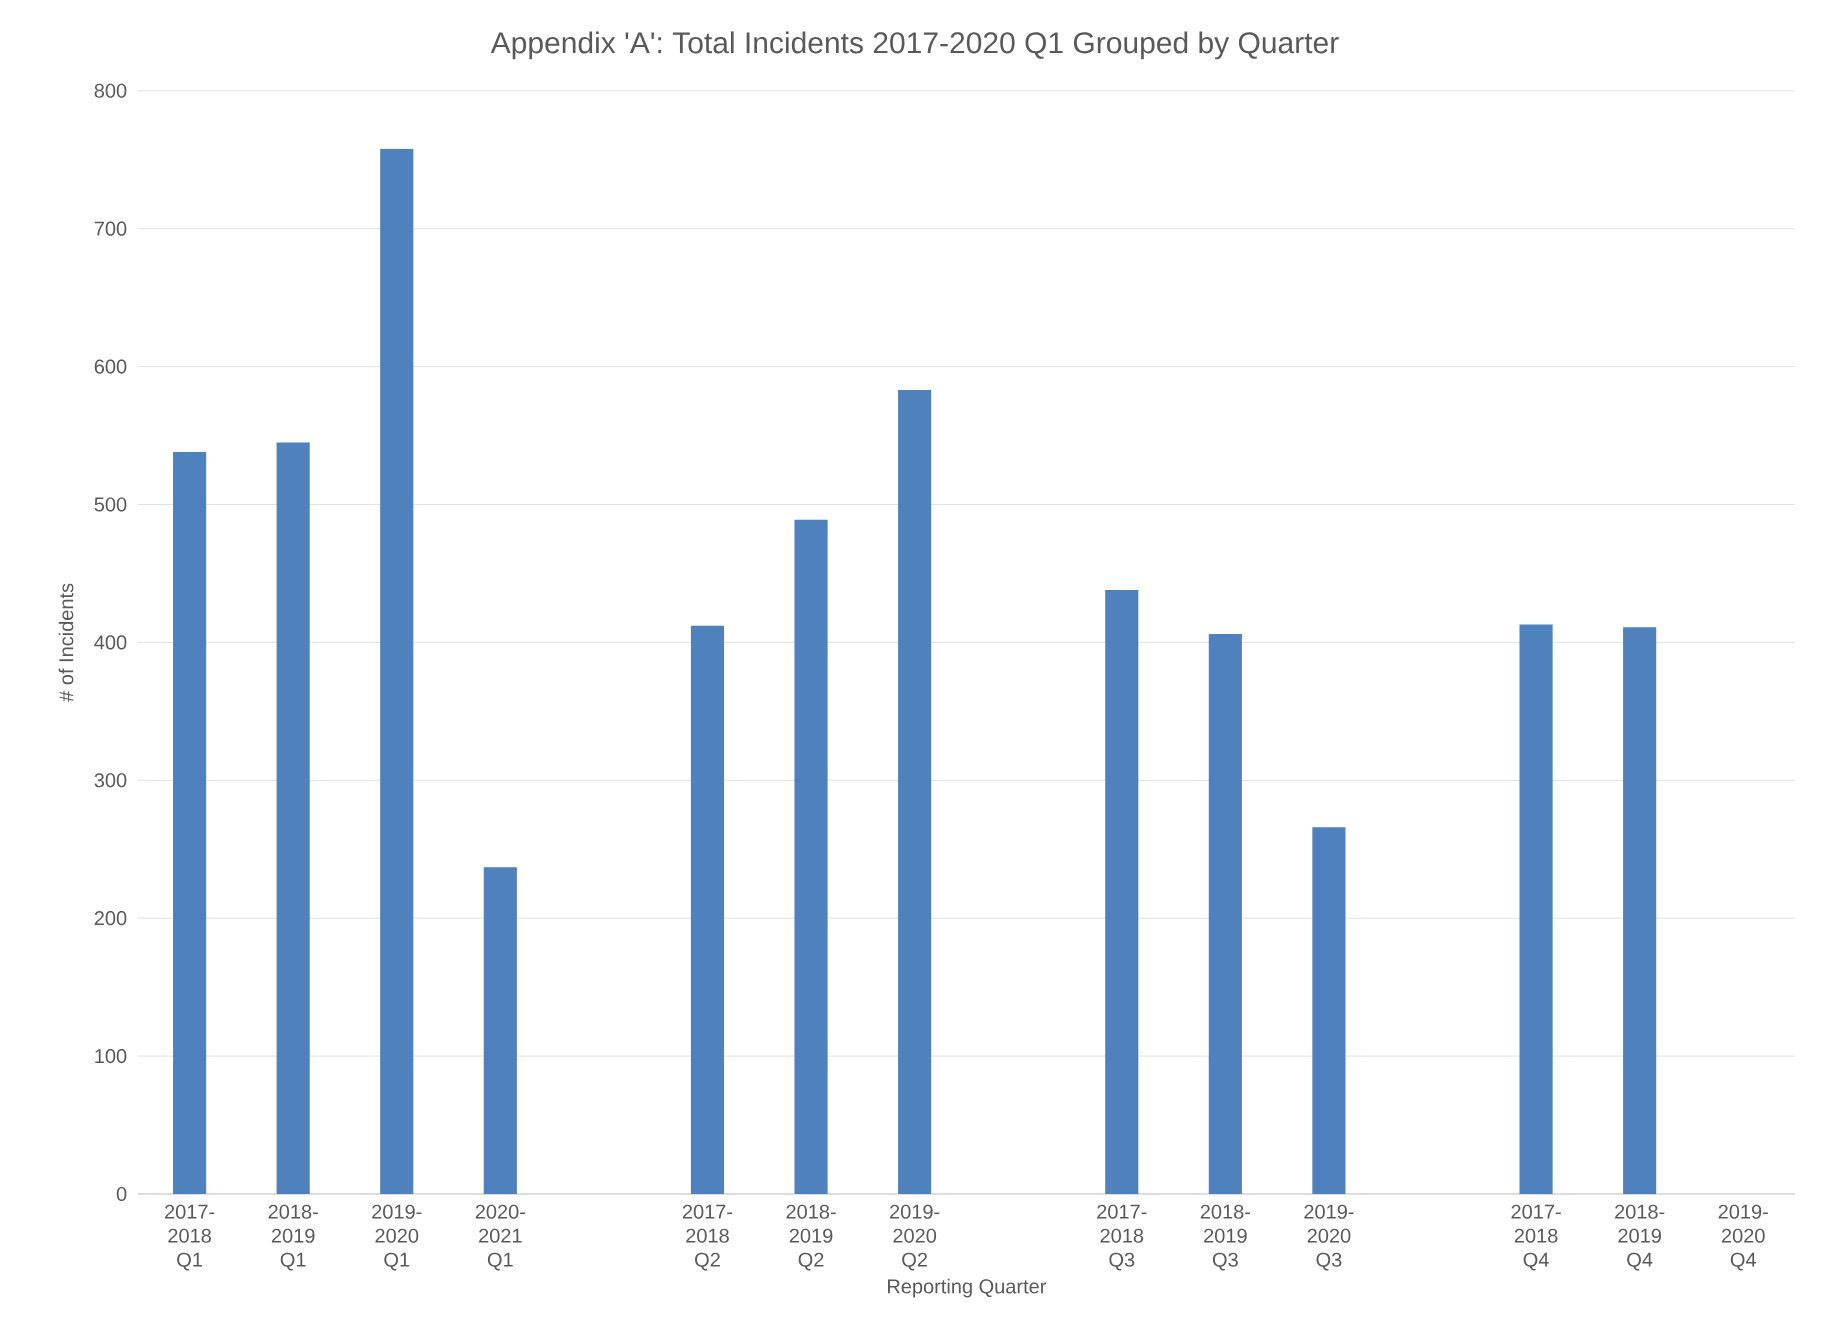 This screenshot has height=1321, width=1830. What do you see at coordinates (66, 642) in the screenshot?
I see `y-axis-title: # of Incidents` at bounding box center [66, 642].